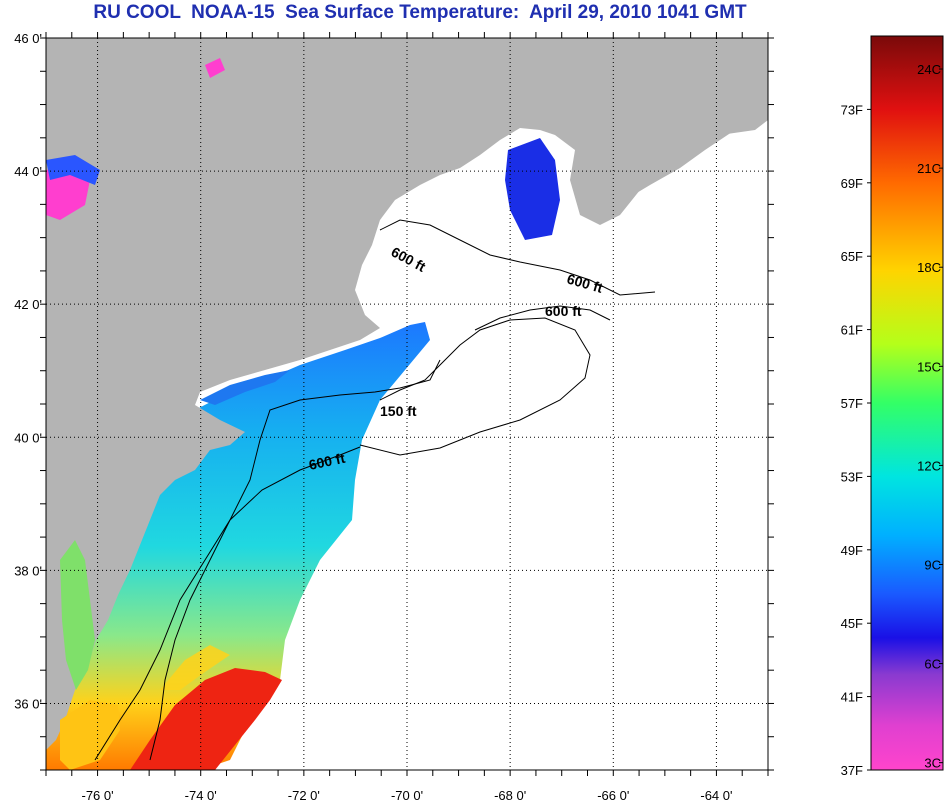 The image size is (944, 809). What do you see at coordinates (852, 256) in the screenshot?
I see `colorbar-f-label: 65F` at bounding box center [852, 256].